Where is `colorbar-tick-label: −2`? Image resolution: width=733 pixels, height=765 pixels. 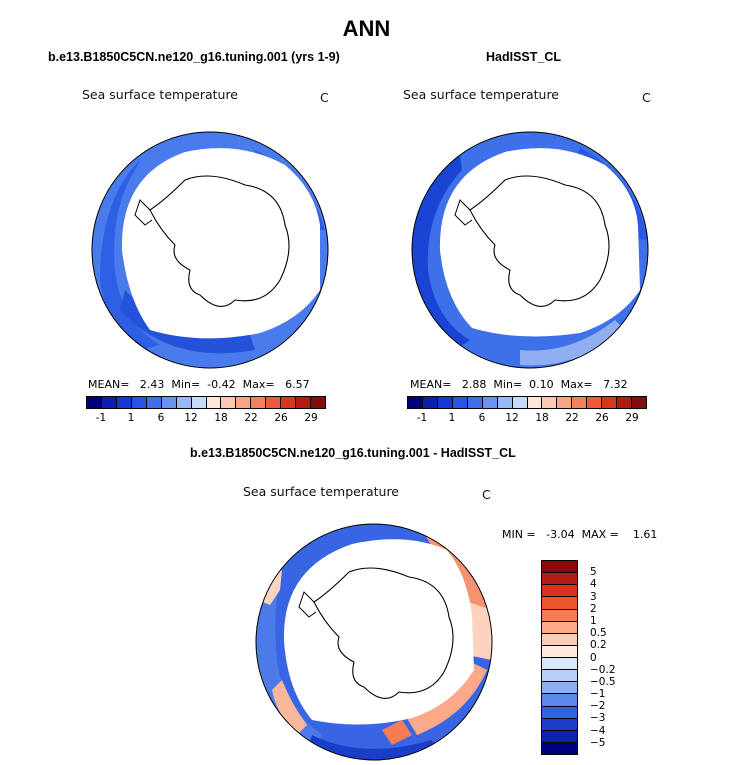 colorbar-tick-label: −2 is located at coordinates (598, 706).